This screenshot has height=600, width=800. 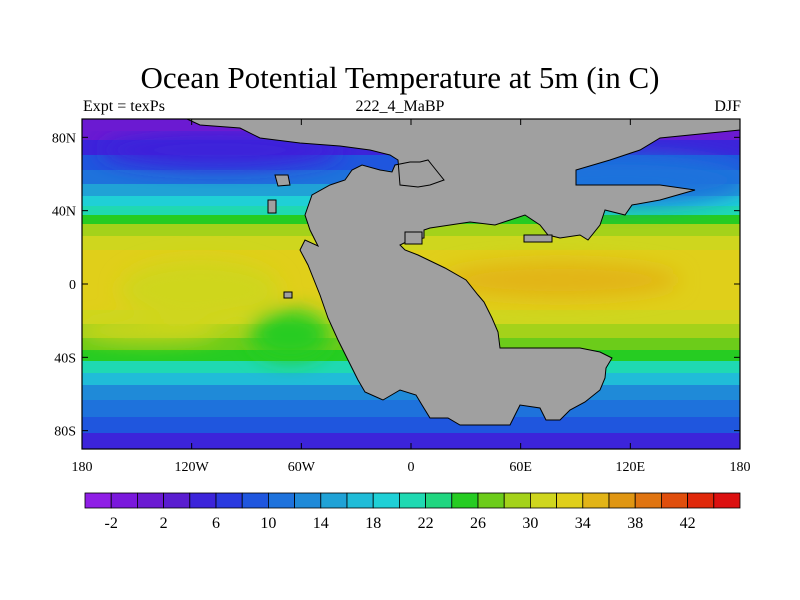 What do you see at coordinates (635, 523) in the screenshot?
I see `colorbar-label: 38` at bounding box center [635, 523].